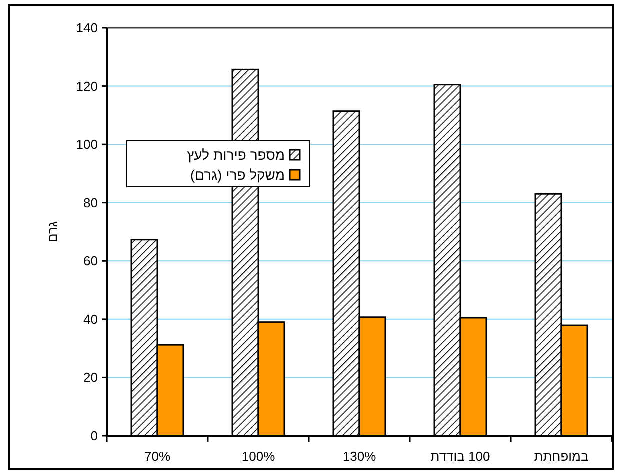  I want to click on legend-label: משקל פרי (גרם), so click(237, 175).